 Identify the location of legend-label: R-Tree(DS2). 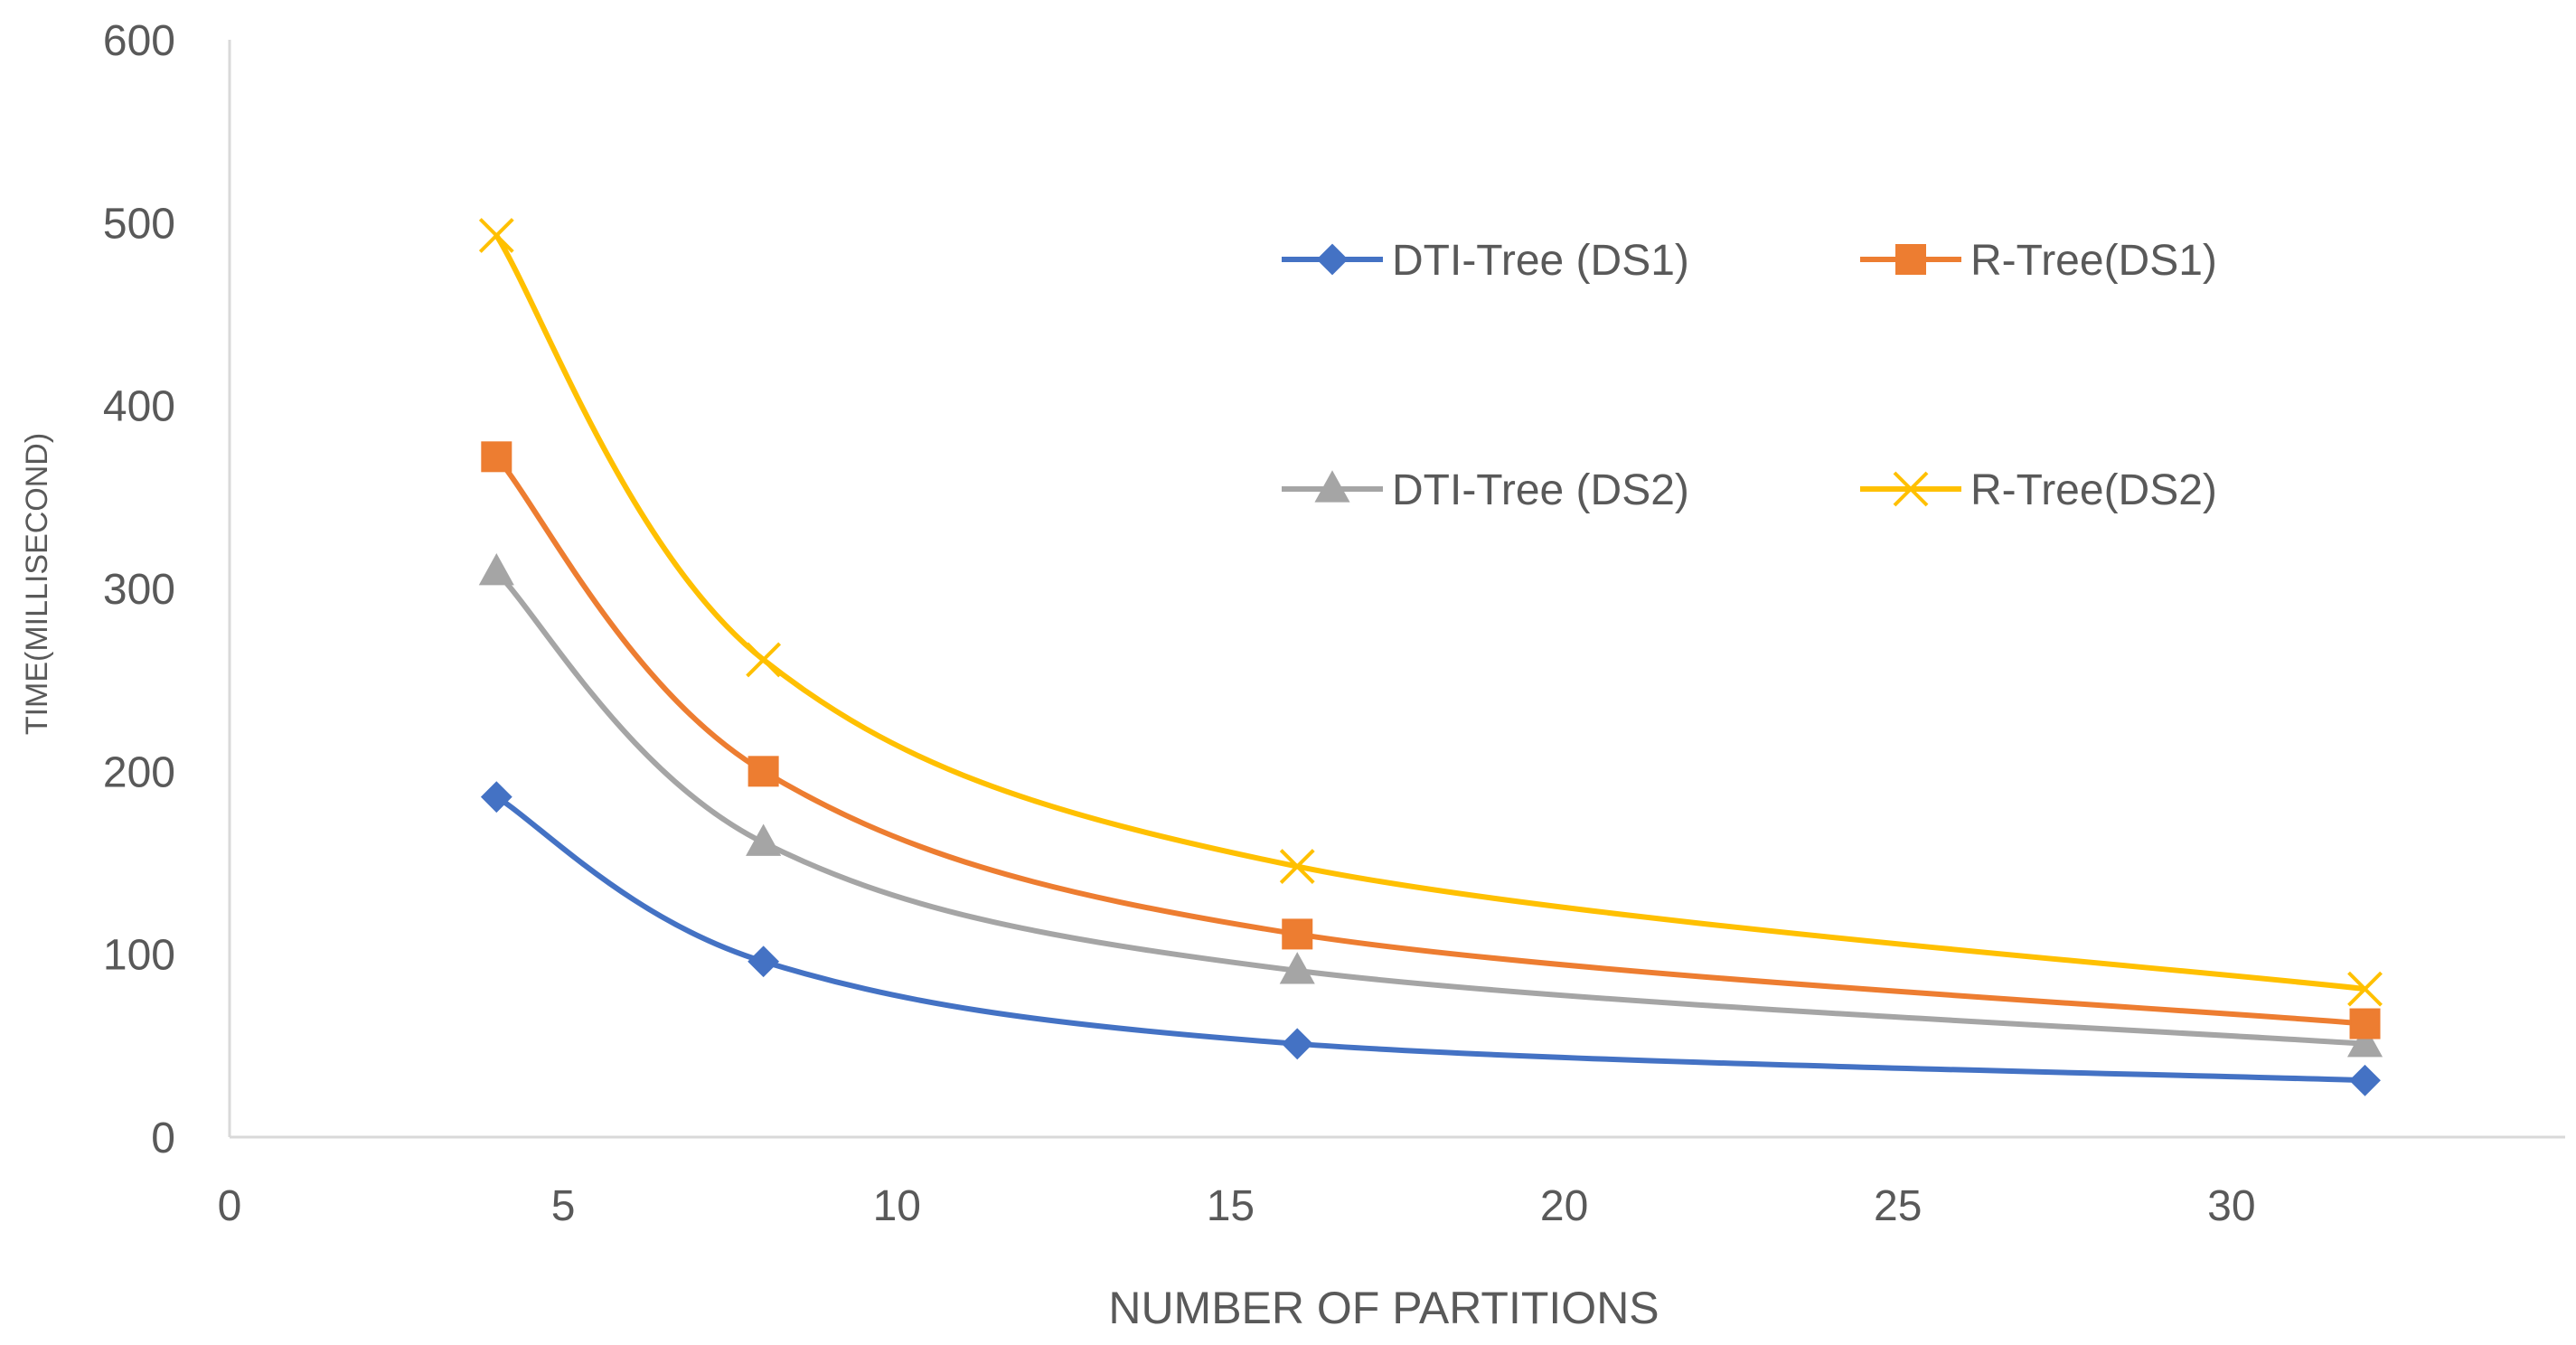
(2093, 490).